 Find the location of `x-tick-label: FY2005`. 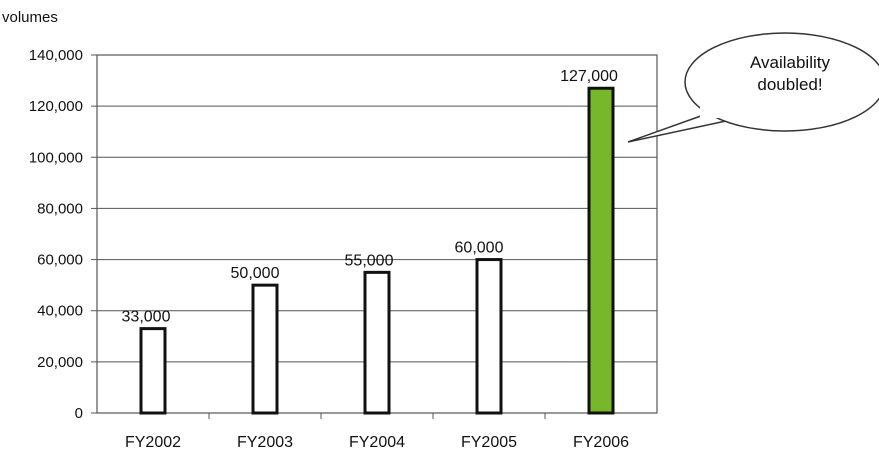

x-tick-label: FY2005 is located at coordinates (489, 442).